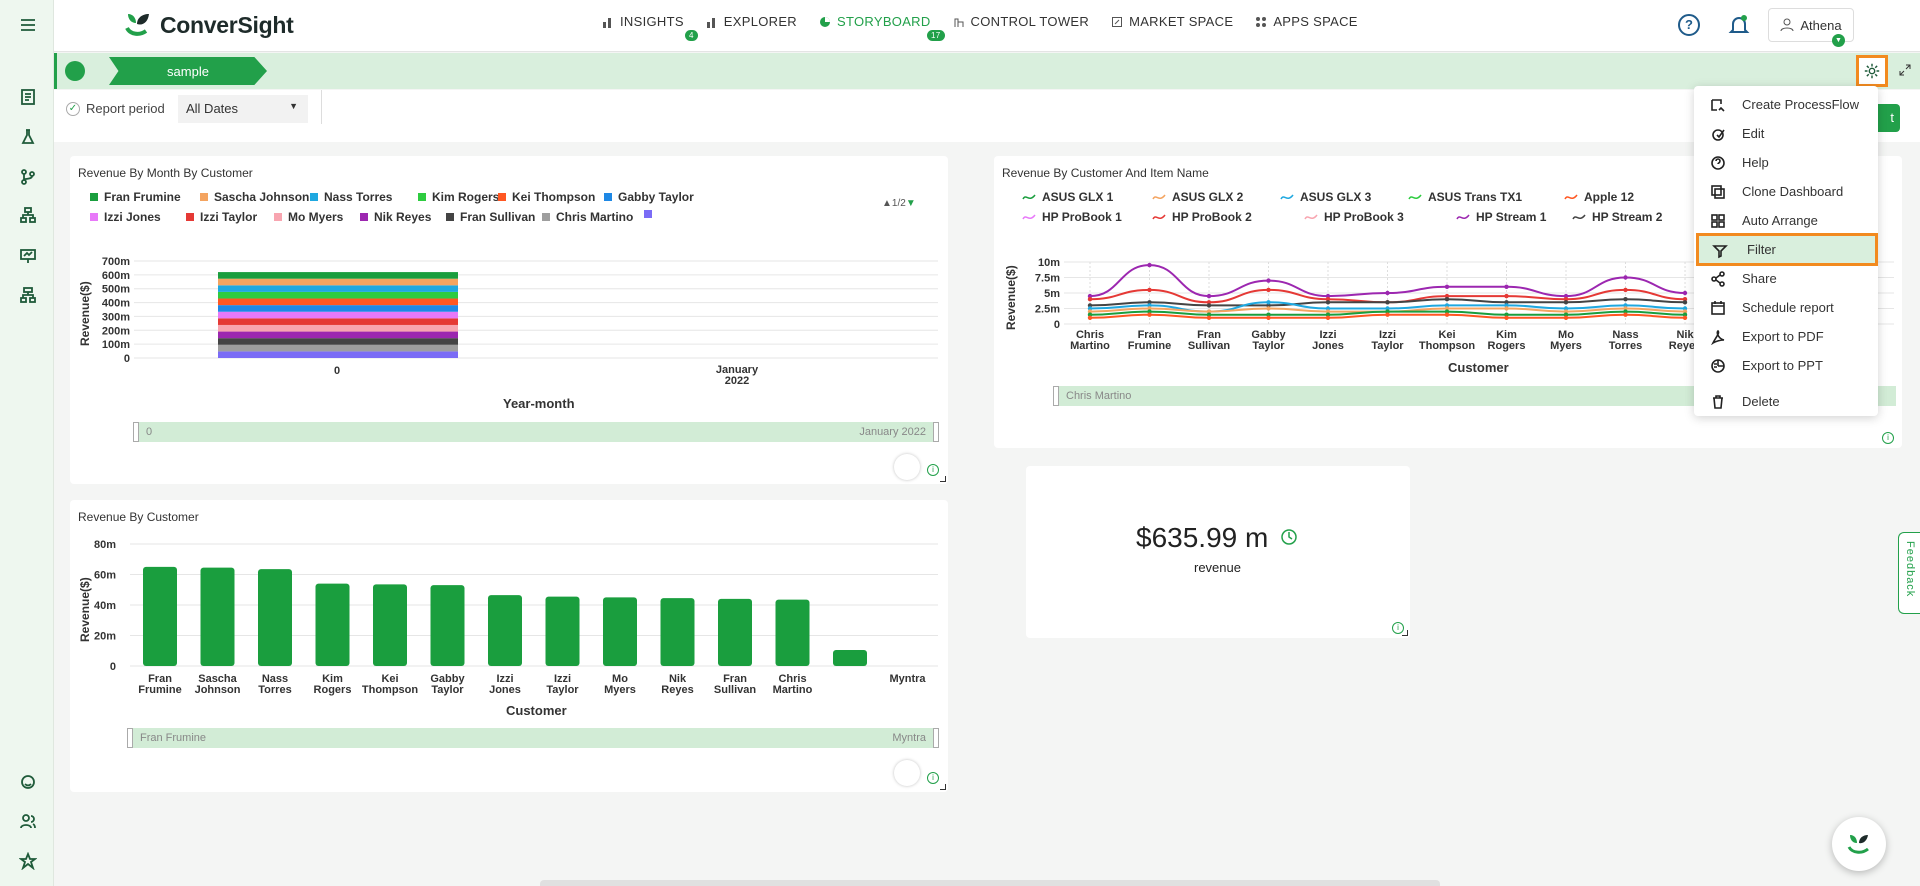 Image resolution: width=1920 pixels, height=886 pixels. I want to click on legend-item: Izzi Taylor, so click(221, 217).